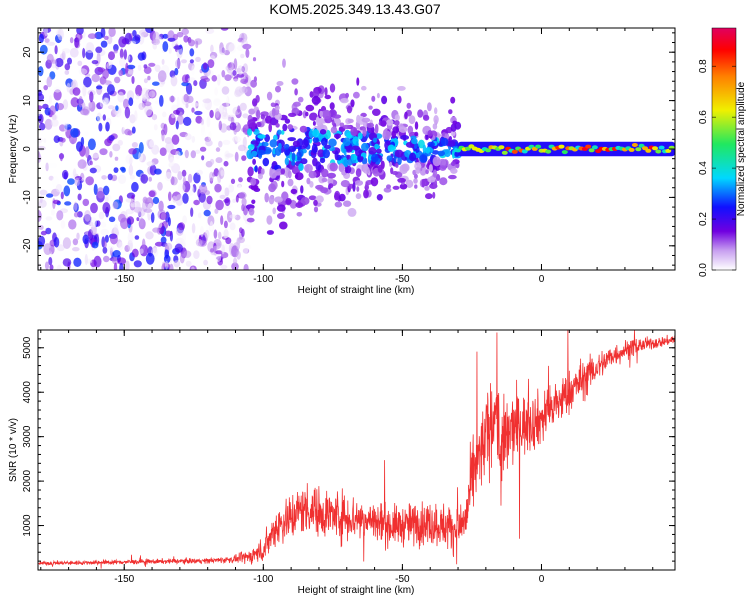 Image resolution: width=750 pixels, height=600 pixels. I want to click on y-tick-label: 5000, so click(27, 347).